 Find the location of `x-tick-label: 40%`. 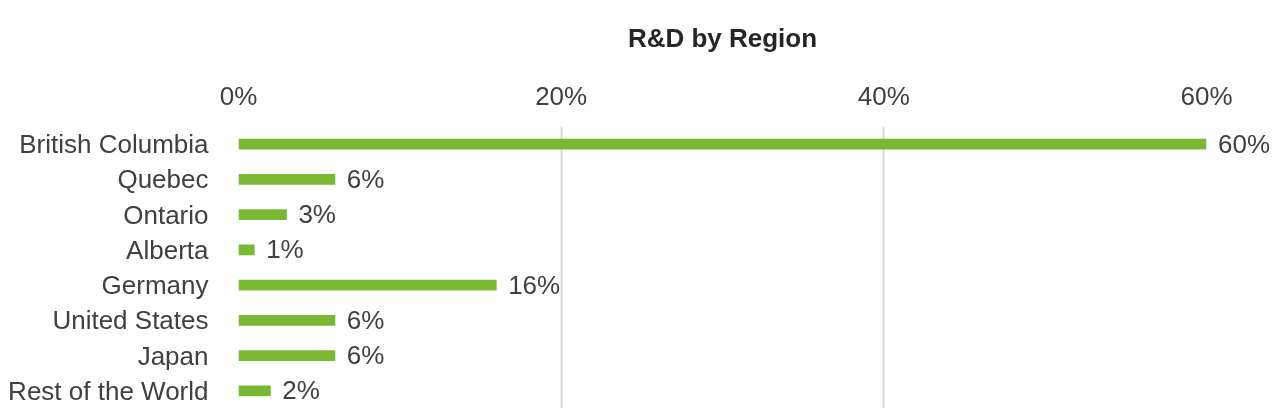

x-tick-label: 40% is located at coordinates (883, 95).